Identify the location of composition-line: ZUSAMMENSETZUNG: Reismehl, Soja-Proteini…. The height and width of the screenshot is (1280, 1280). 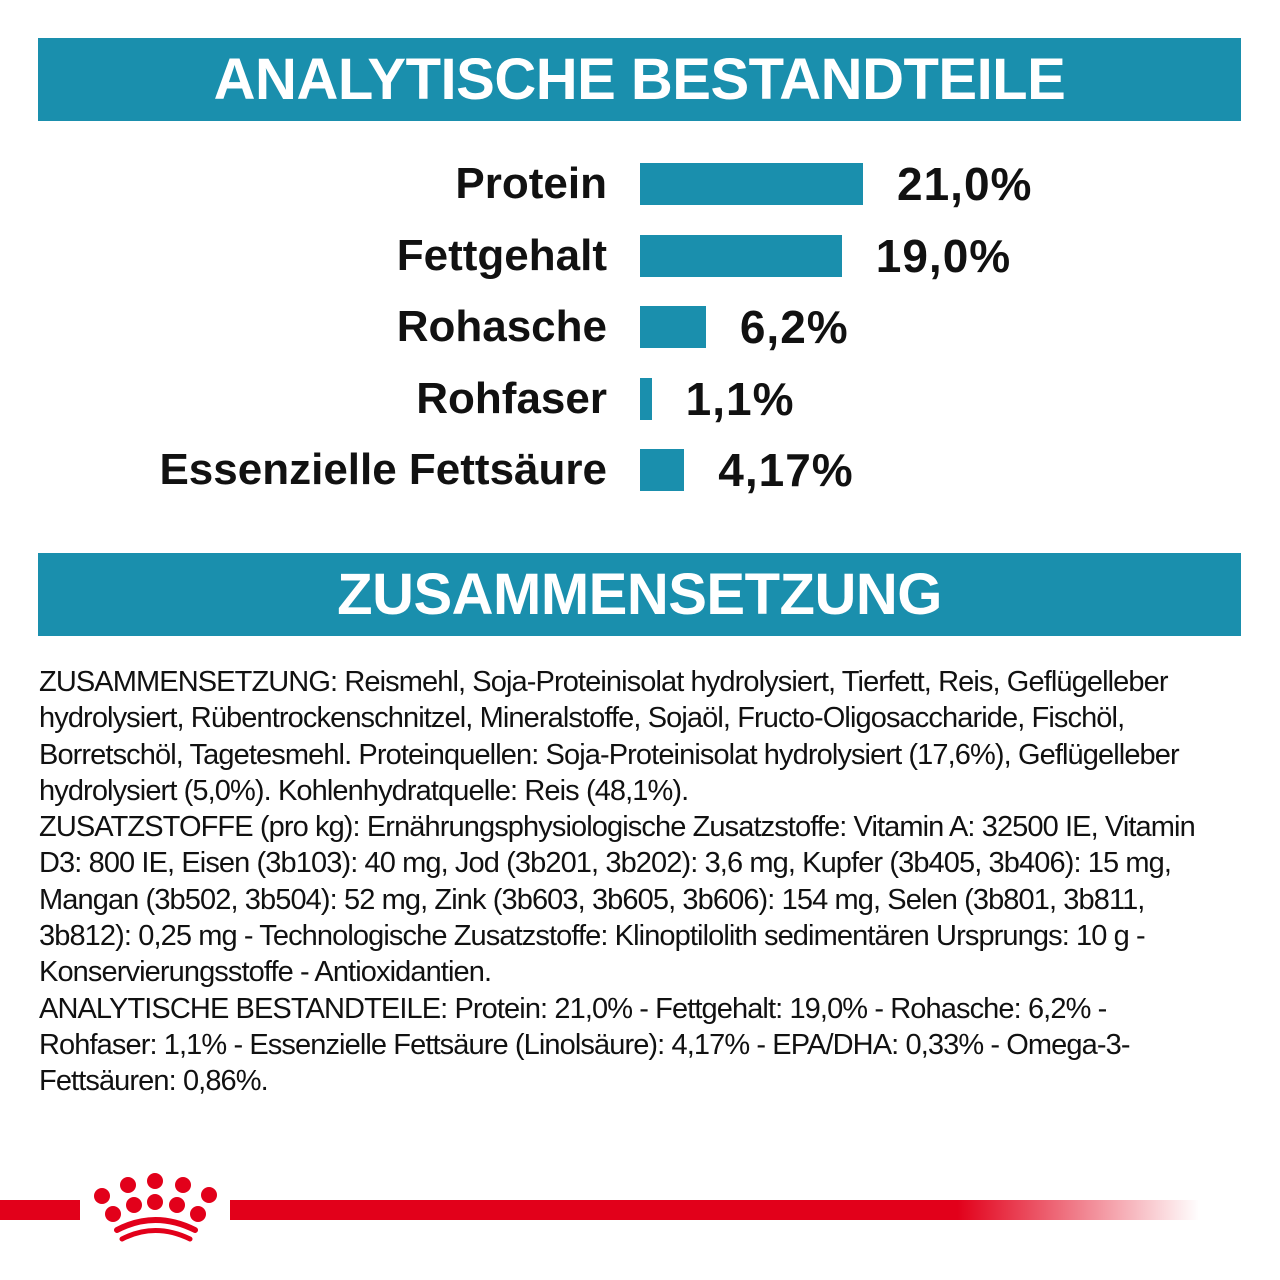
(604, 682).